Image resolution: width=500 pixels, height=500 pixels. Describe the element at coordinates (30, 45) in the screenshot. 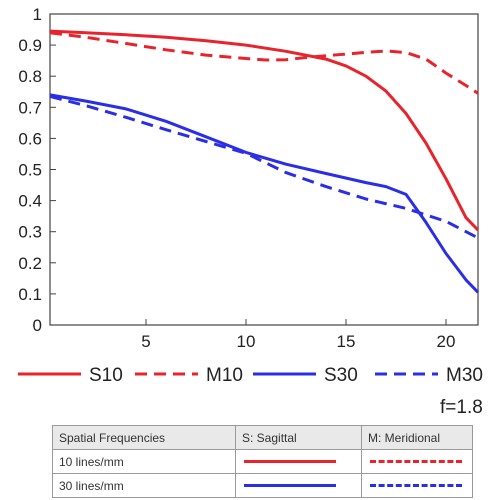

I see `y-tick-label: 0.9` at that location.